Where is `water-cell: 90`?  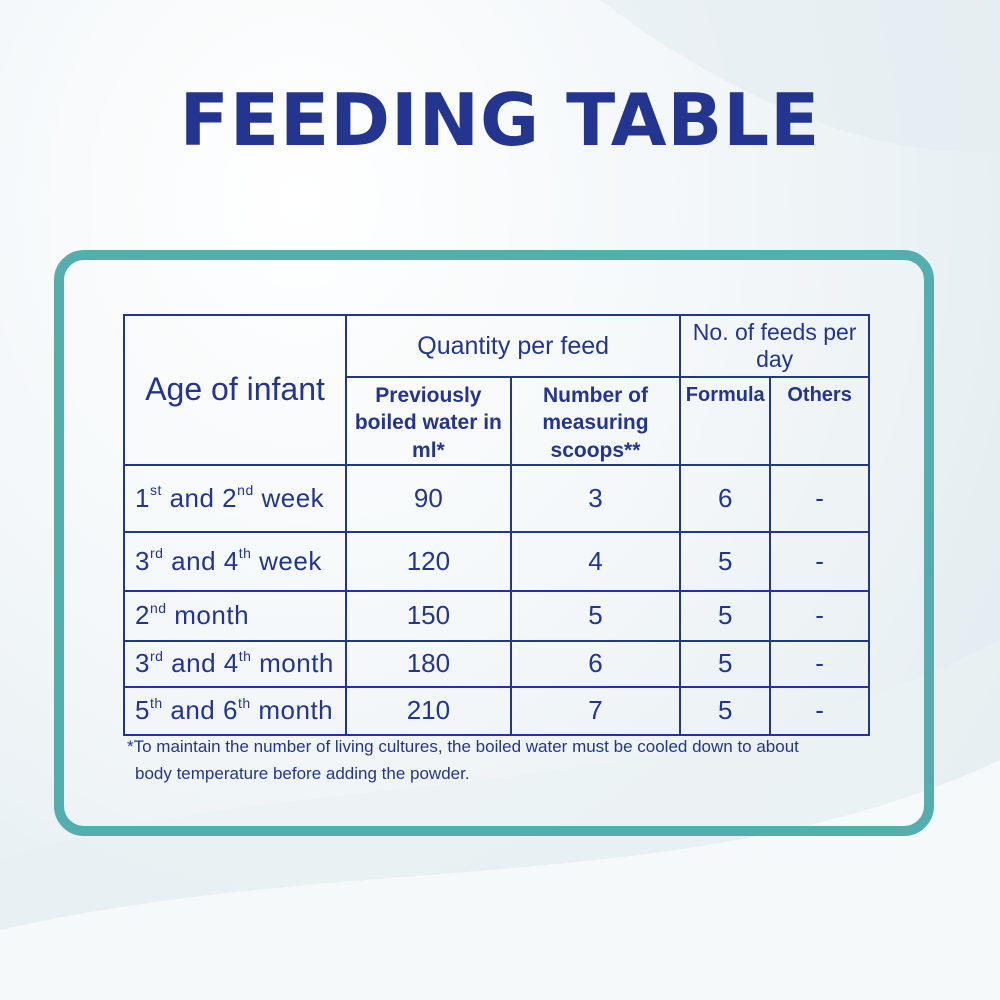
water-cell: 90 is located at coordinates (428, 498).